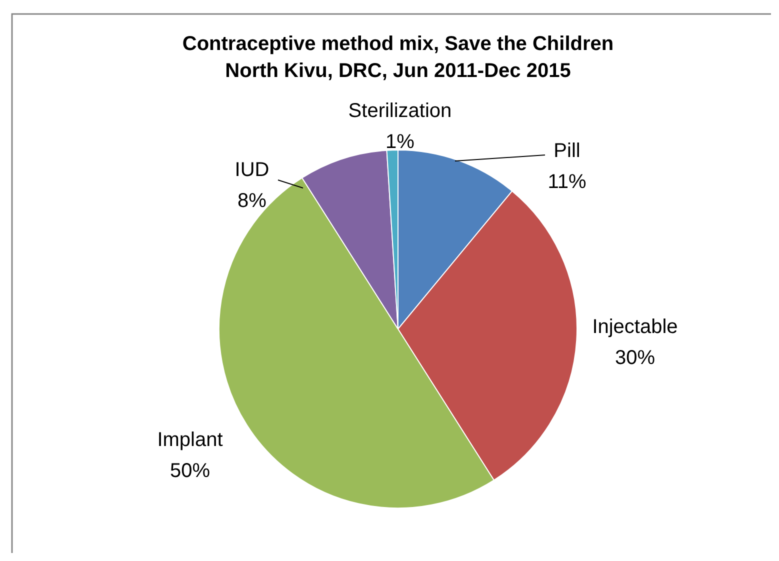 The image size is (779, 561). Describe the element at coordinates (635, 327) in the screenshot. I see `slice-label: Injectable` at that location.